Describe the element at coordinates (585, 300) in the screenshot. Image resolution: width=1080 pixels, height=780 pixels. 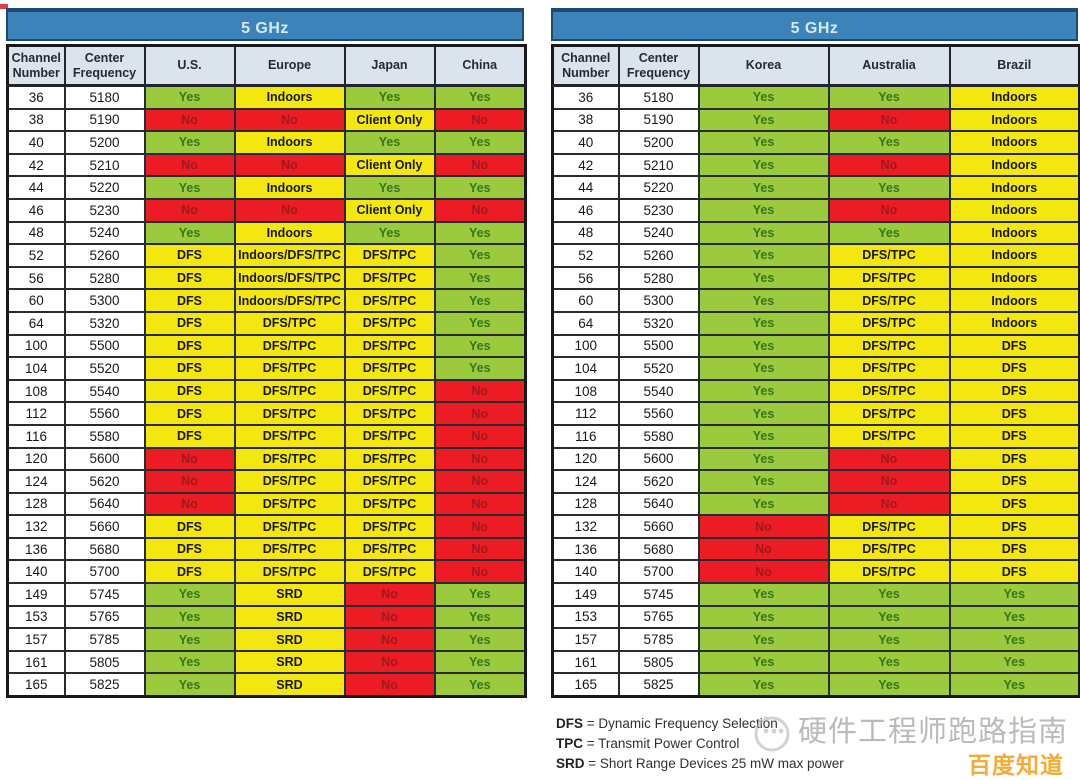
I see `channel-number-cell: 60` at that location.